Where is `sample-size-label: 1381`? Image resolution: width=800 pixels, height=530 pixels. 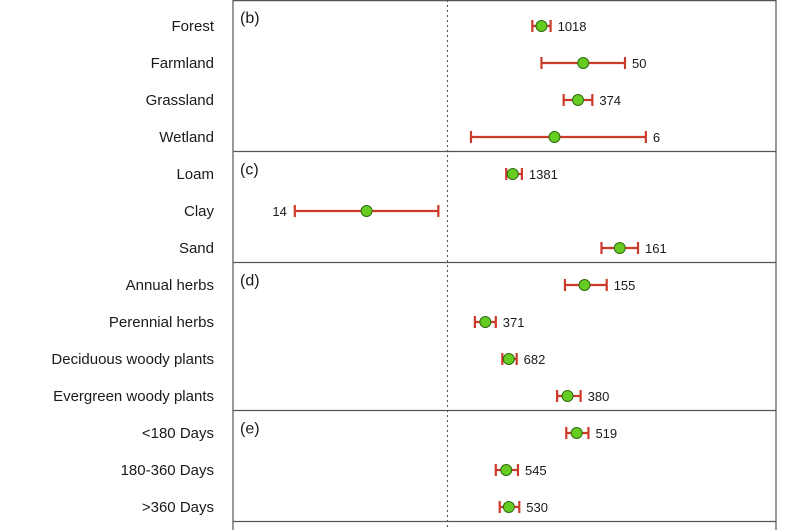 sample-size-label: 1381 is located at coordinates (543, 174).